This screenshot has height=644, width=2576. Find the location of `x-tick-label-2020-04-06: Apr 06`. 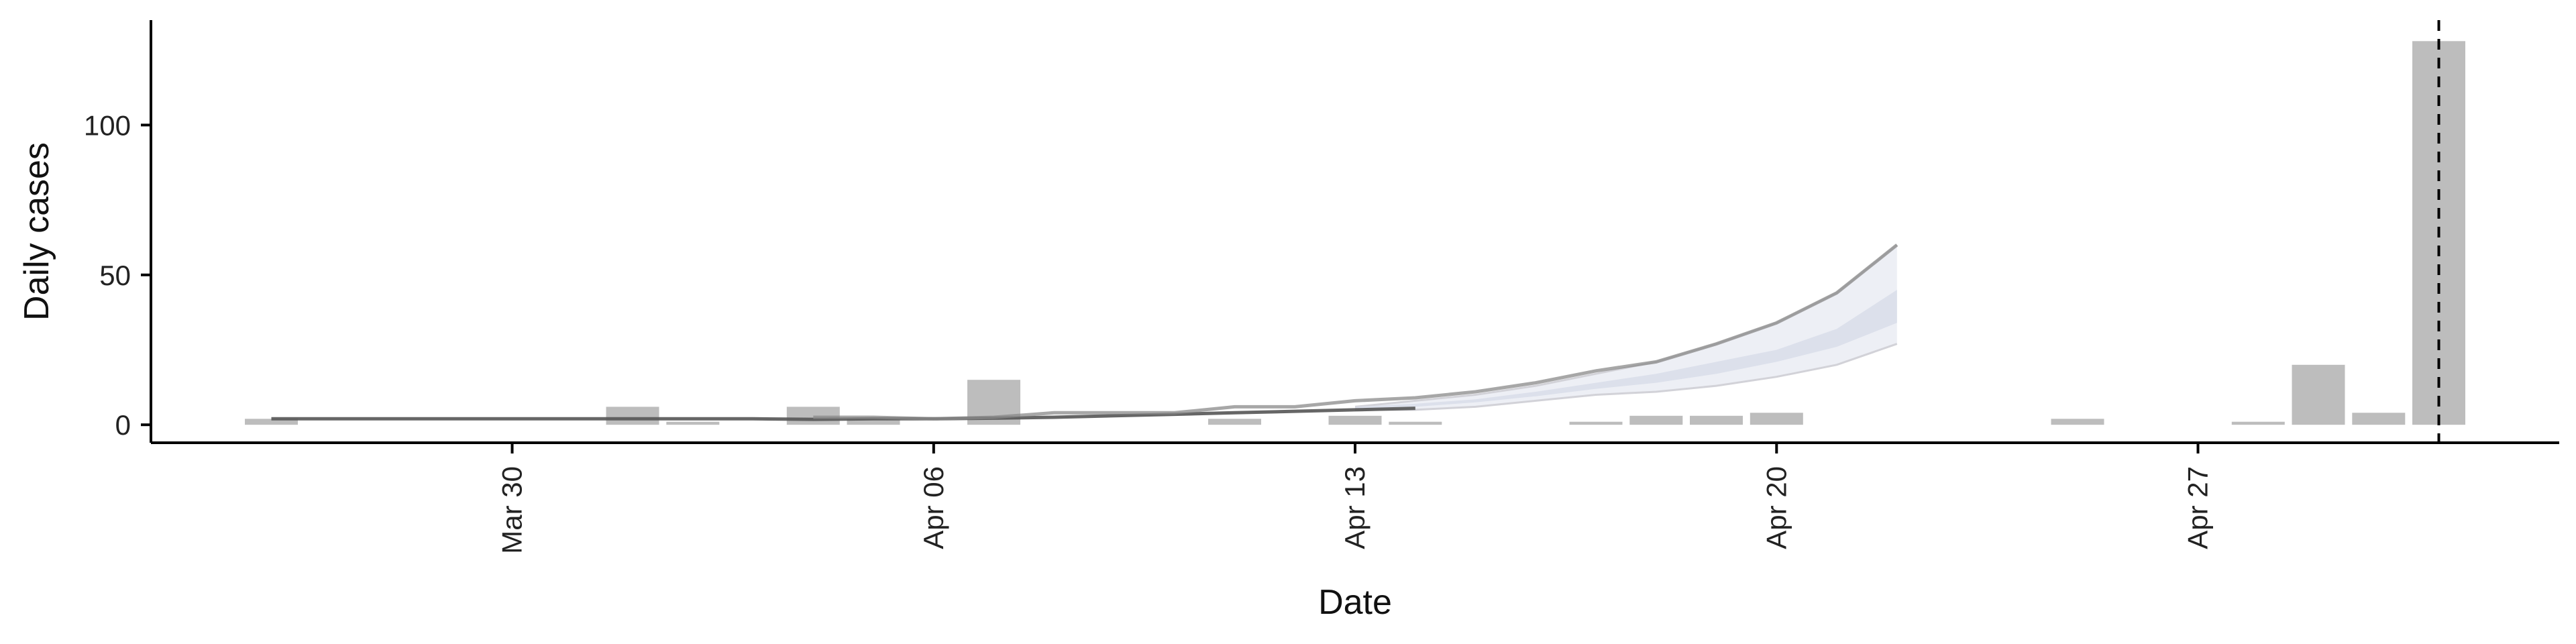

x-tick-label-2020-04-06: Apr 06 is located at coordinates (933, 507).